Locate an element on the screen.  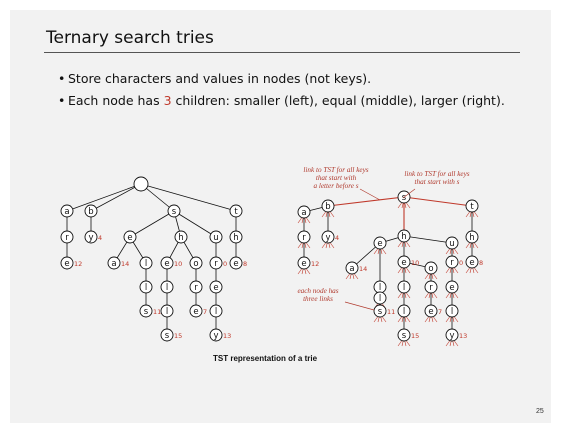
tree-node: s 15 is located at coordinates (171, 335).